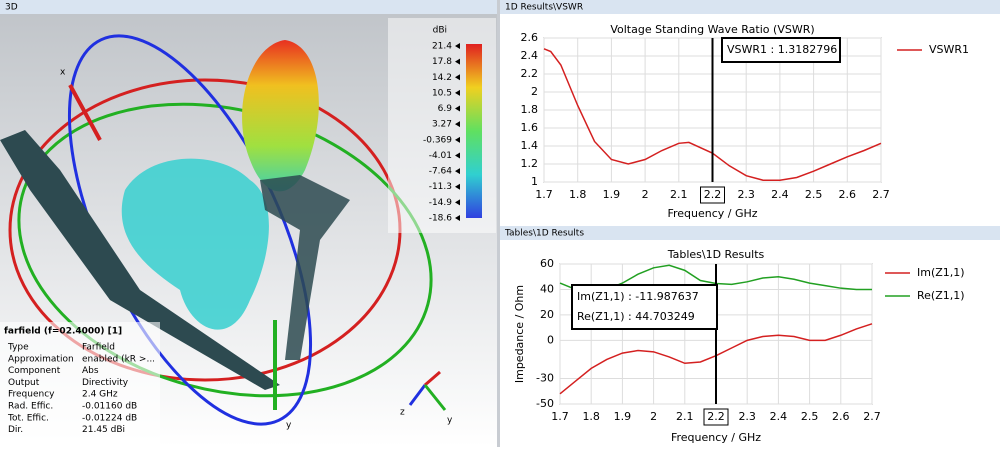 The width and height of the screenshot is (1000, 451). I want to click on legend-label: VSWR1, so click(949, 49).